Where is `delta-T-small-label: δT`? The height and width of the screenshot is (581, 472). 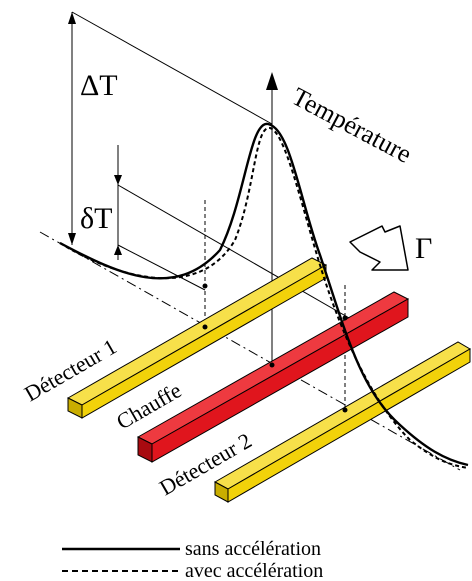 delta-T-small-label: δT is located at coordinates (96, 218).